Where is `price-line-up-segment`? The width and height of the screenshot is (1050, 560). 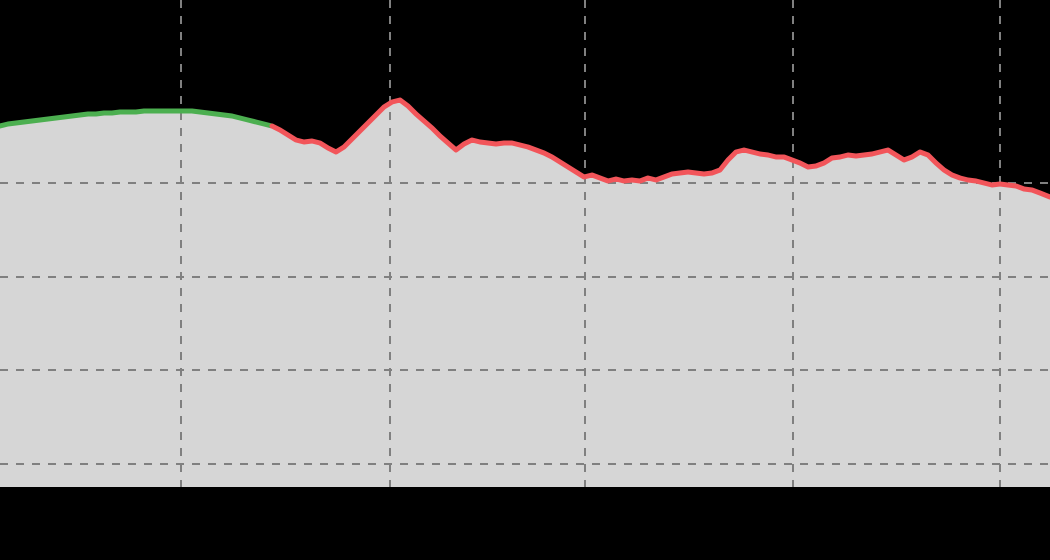 price-line-up-segment is located at coordinates (137, 118).